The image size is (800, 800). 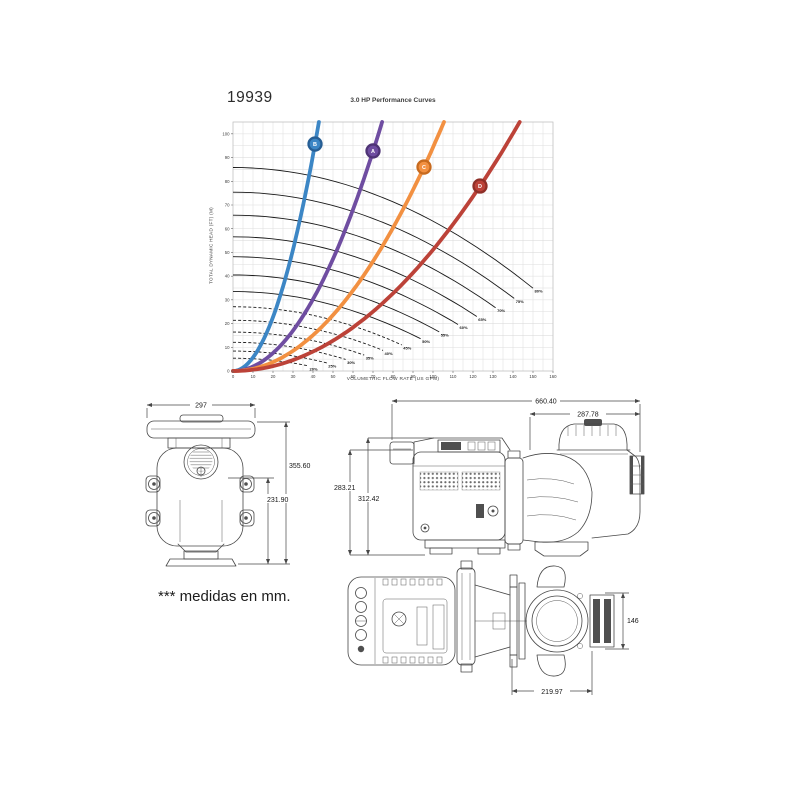 I want to click on x-tick-label: 140, so click(x=513, y=376).